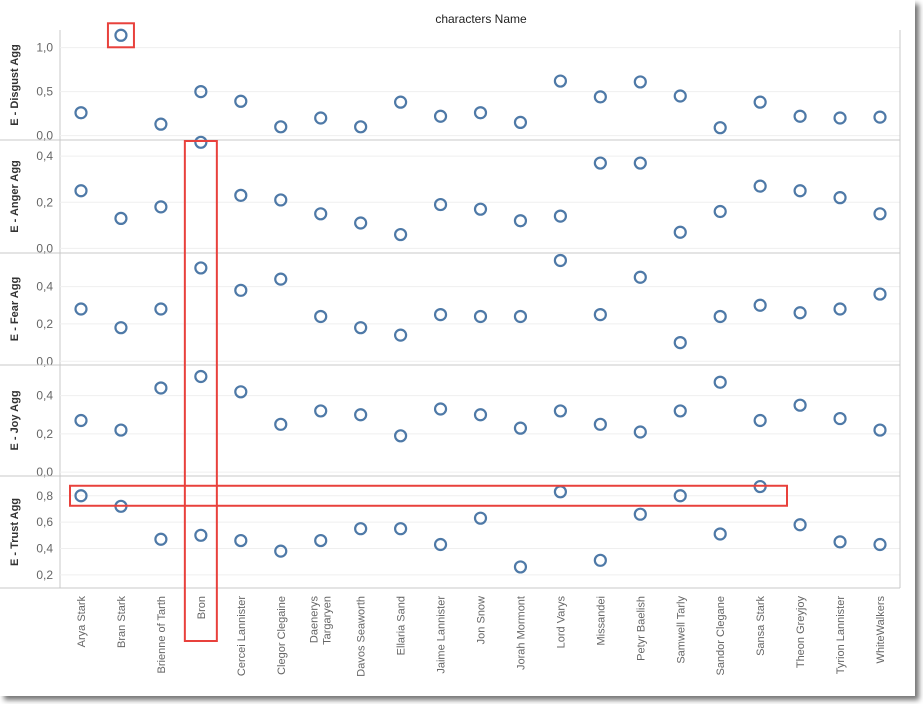  What do you see at coordinates (315, 620) in the screenshot?
I see `category-label: Daenerys` at bounding box center [315, 620].